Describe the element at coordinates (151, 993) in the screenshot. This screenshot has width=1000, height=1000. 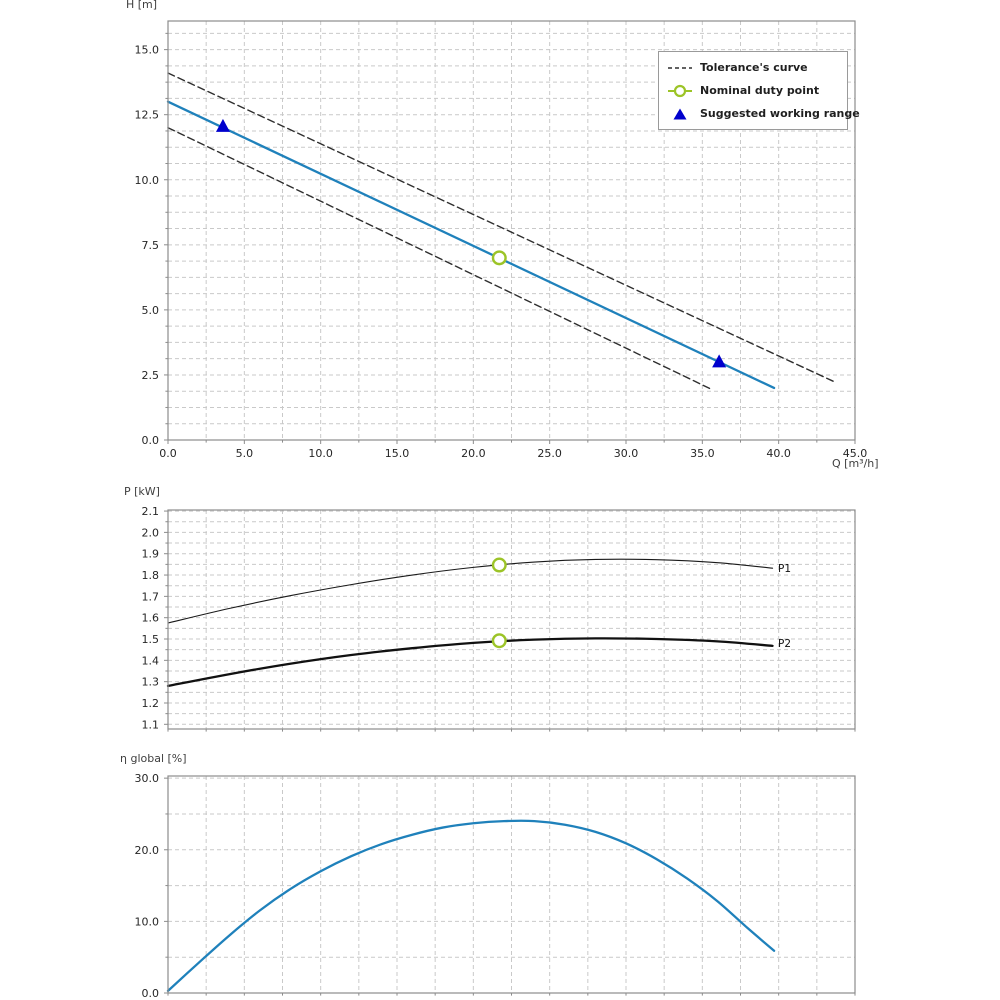
I see `efficiency_curve-y-tick-label: 0.0` at that location.